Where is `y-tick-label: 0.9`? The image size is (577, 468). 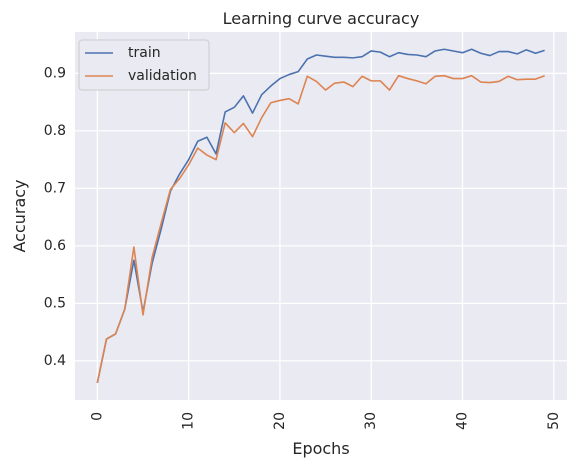
y-tick-label: 0.9 is located at coordinates (55, 73).